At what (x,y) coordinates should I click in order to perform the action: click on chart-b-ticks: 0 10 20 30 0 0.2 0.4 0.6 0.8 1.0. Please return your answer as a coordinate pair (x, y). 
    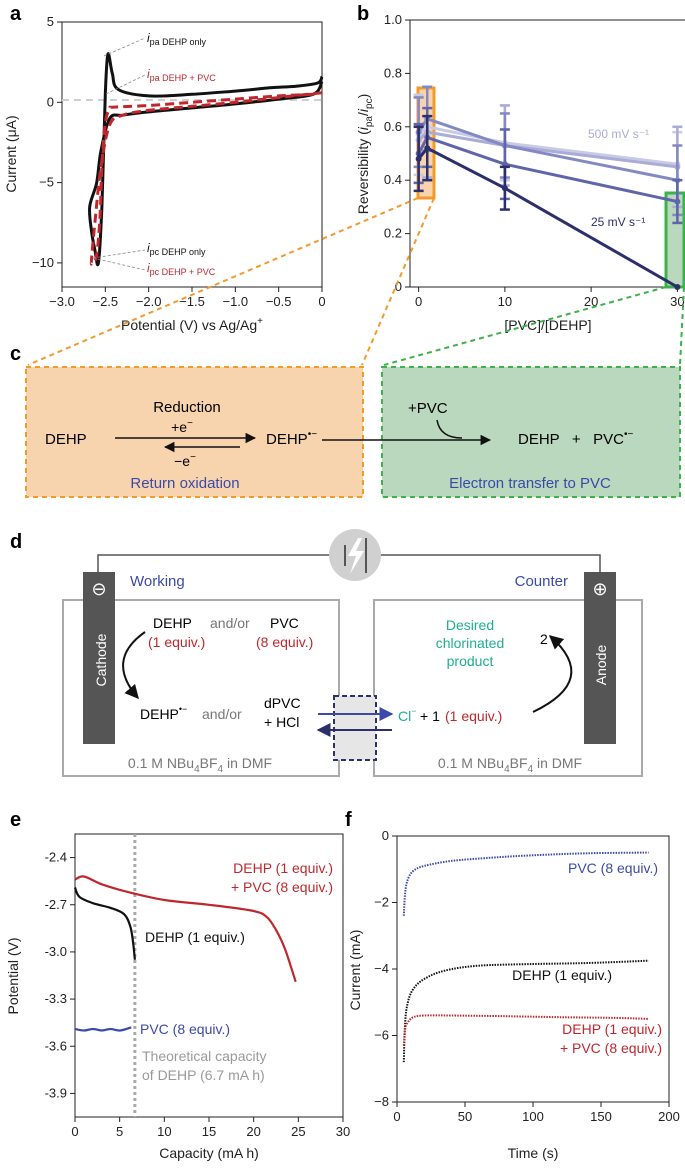
    Looking at the image, I should click on (534, 160).